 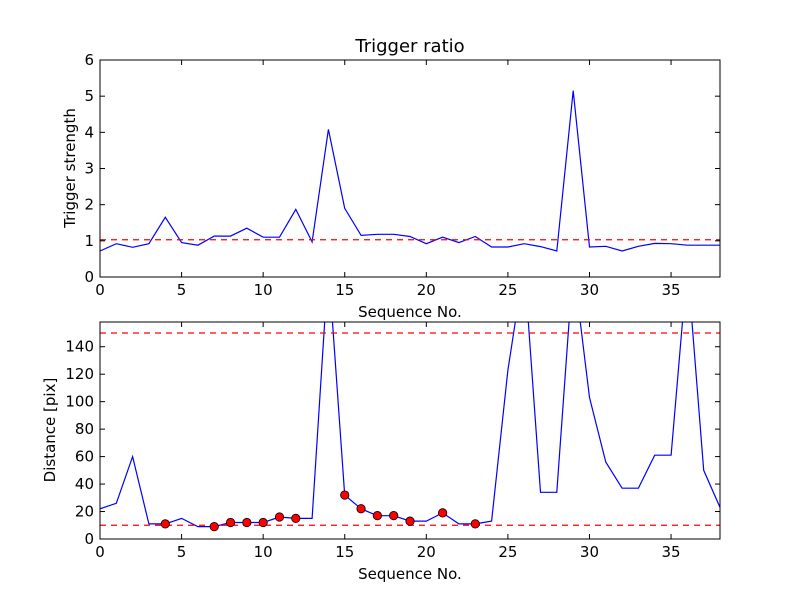 I want to click on y-tick-label: 6, so click(x=89, y=60).